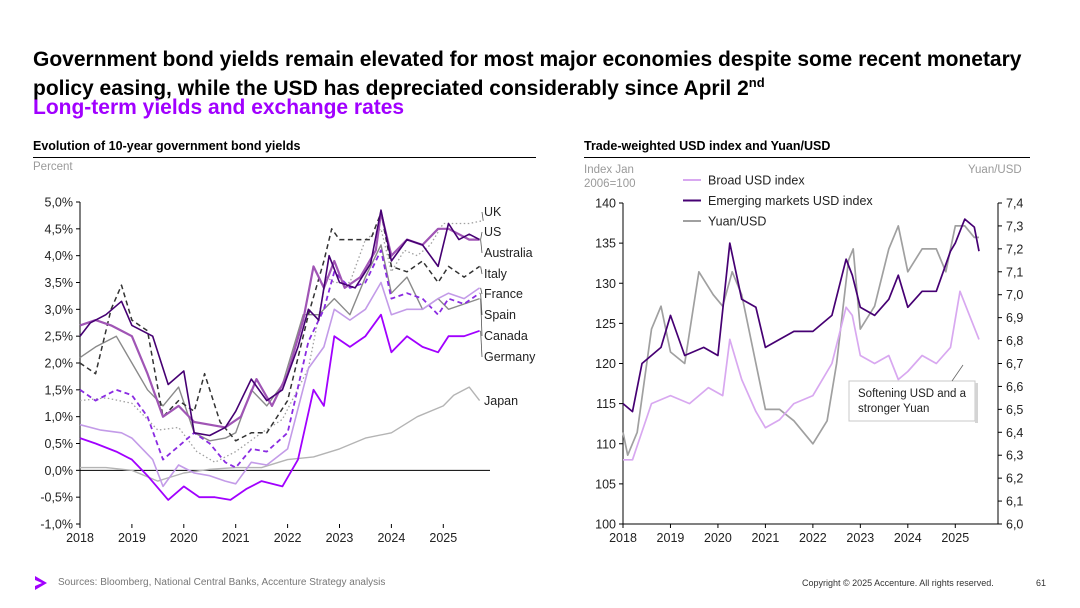 This screenshot has width=1080, height=608. What do you see at coordinates (481, 270) in the screenshot?
I see `label-leader-italy` at bounding box center [481, 270].